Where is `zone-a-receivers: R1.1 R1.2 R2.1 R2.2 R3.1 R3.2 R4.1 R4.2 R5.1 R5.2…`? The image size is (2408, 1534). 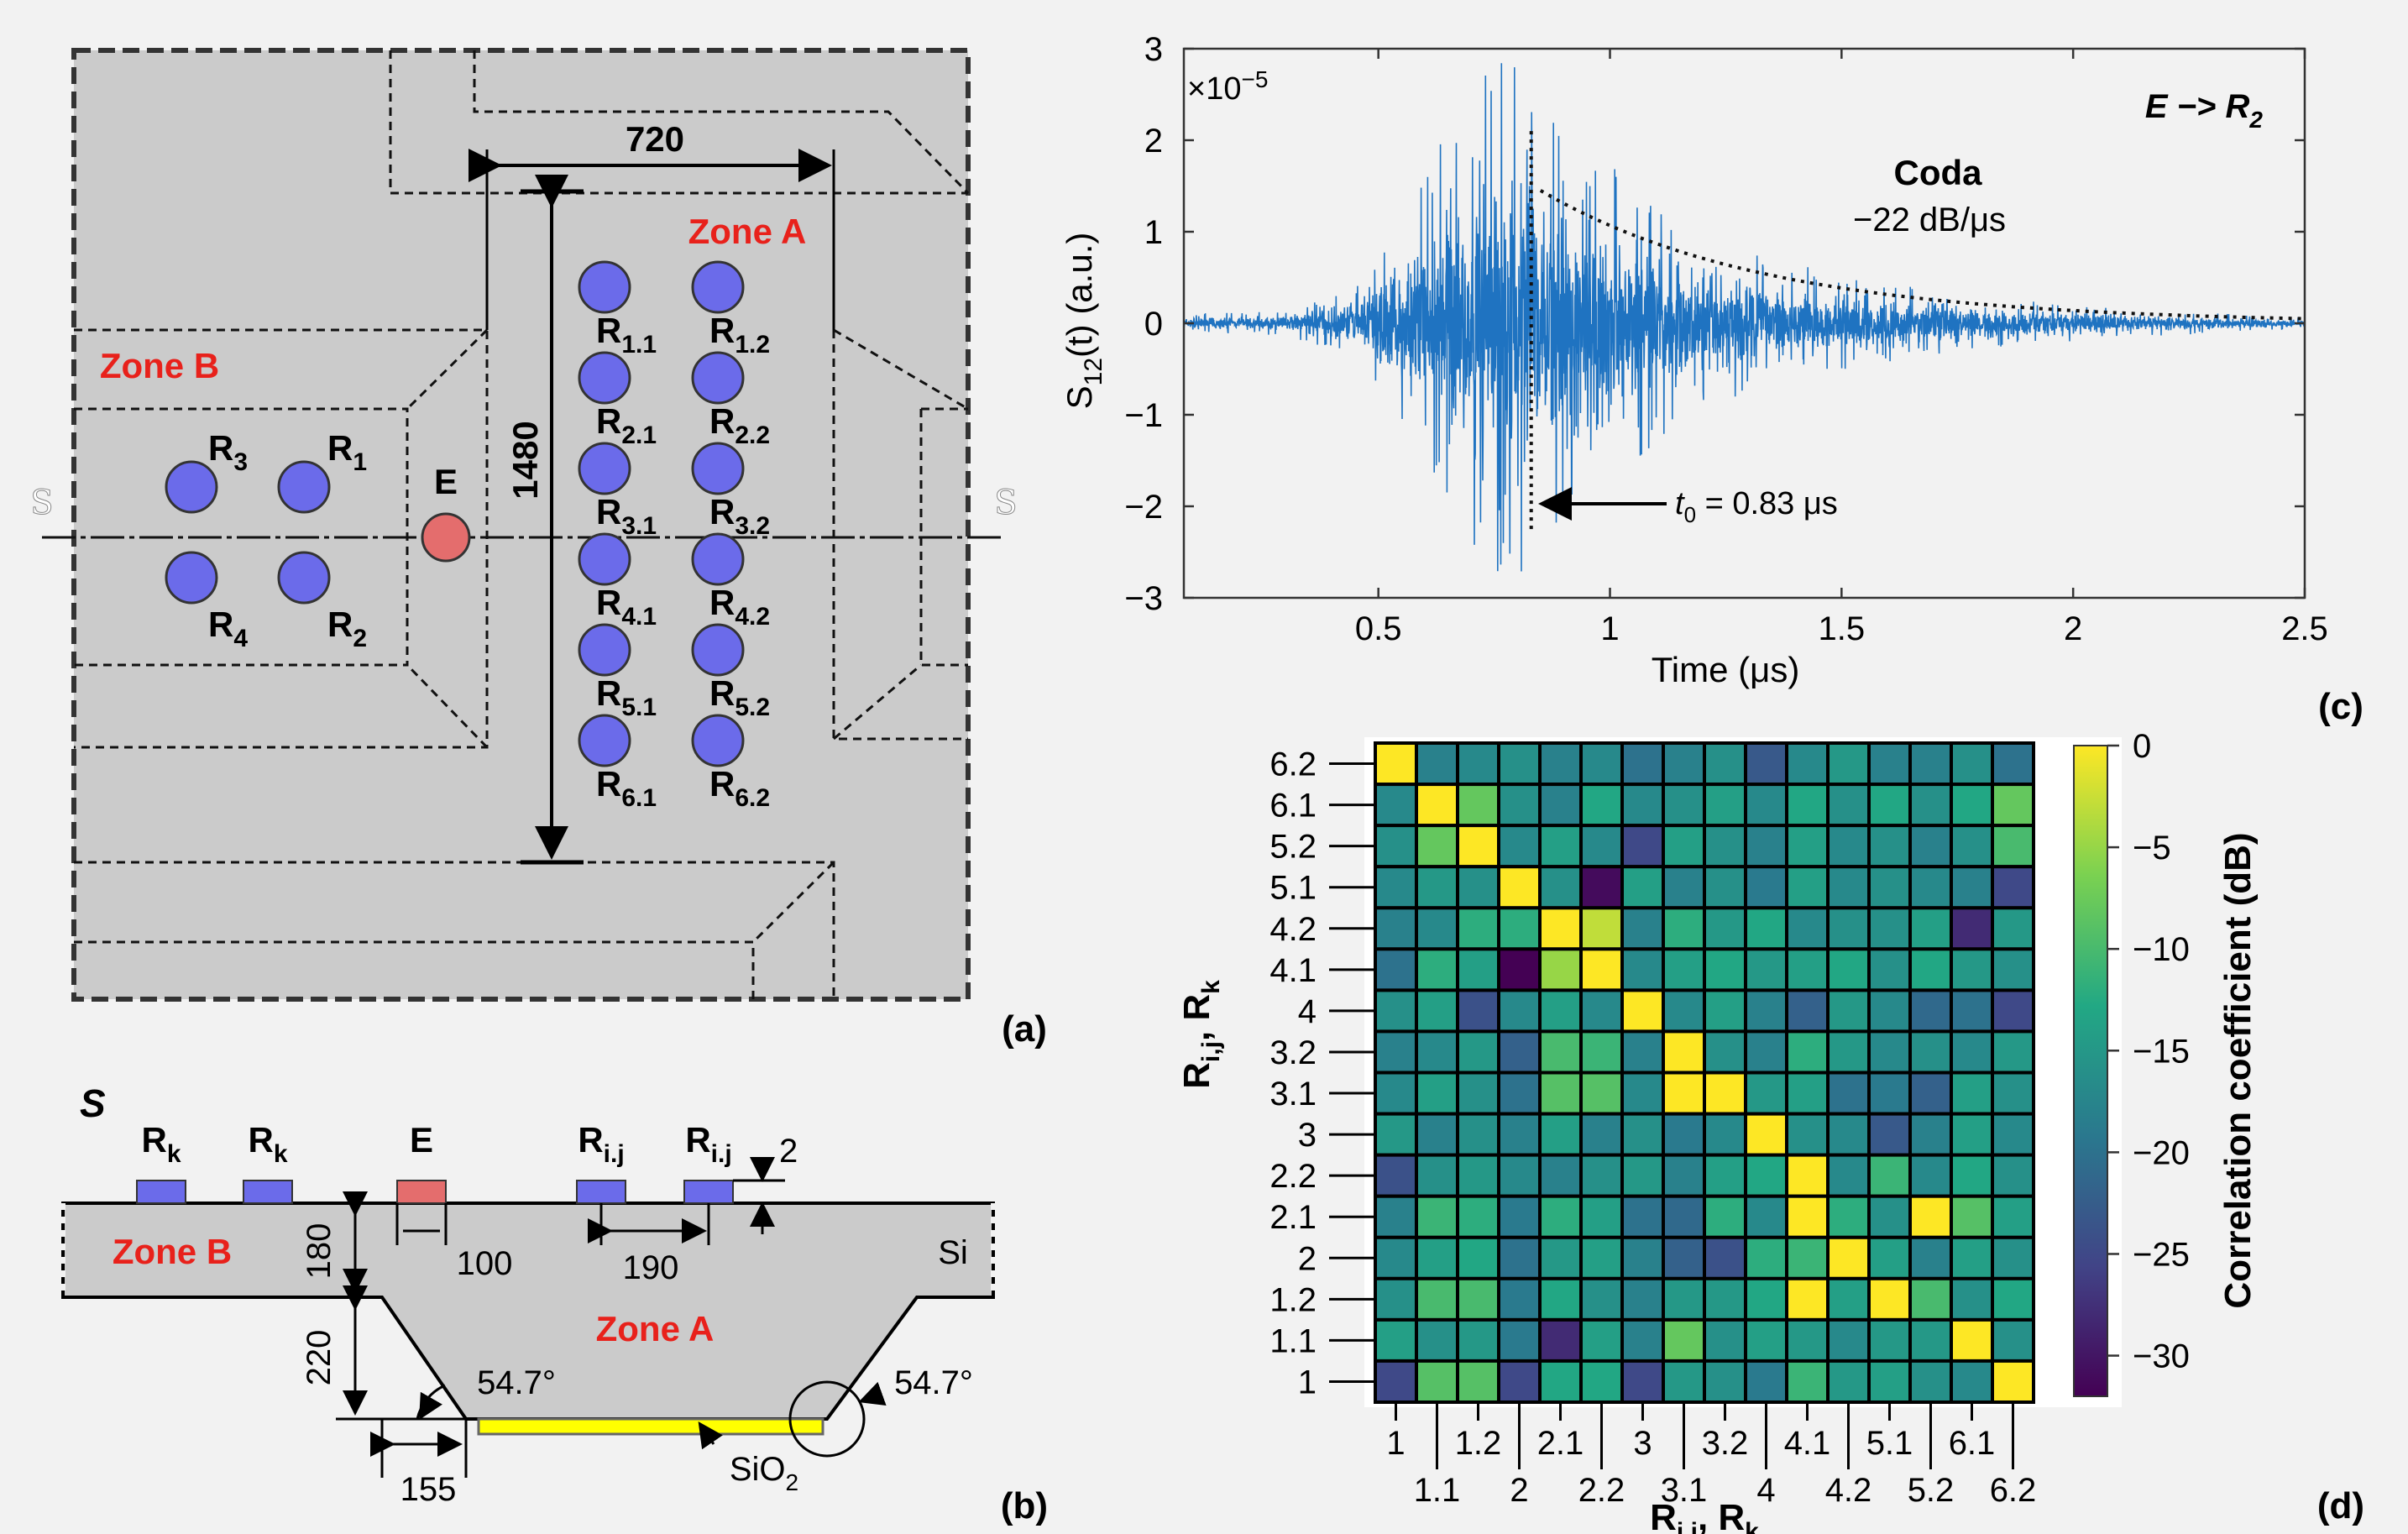 zone-a-receivers: R1.1 R1.2 R2.1 R2.2 R3.1 R3.2 R4.1 R4.2 R5.1 R5.2… is located at coordinates (674, 536).